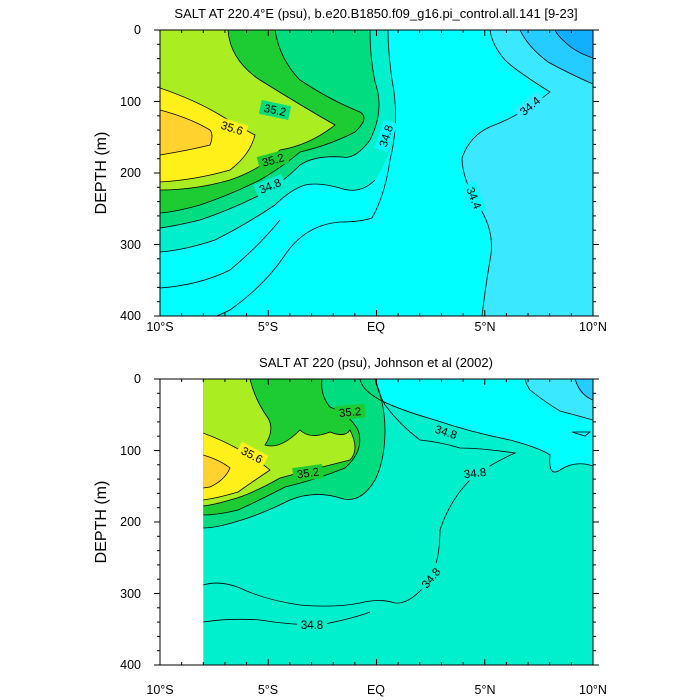 The height and width of the screenshot is (700, 700). I want to click on panel-2-yticklabels: 0 100 200 300 400, so click(130, 522).